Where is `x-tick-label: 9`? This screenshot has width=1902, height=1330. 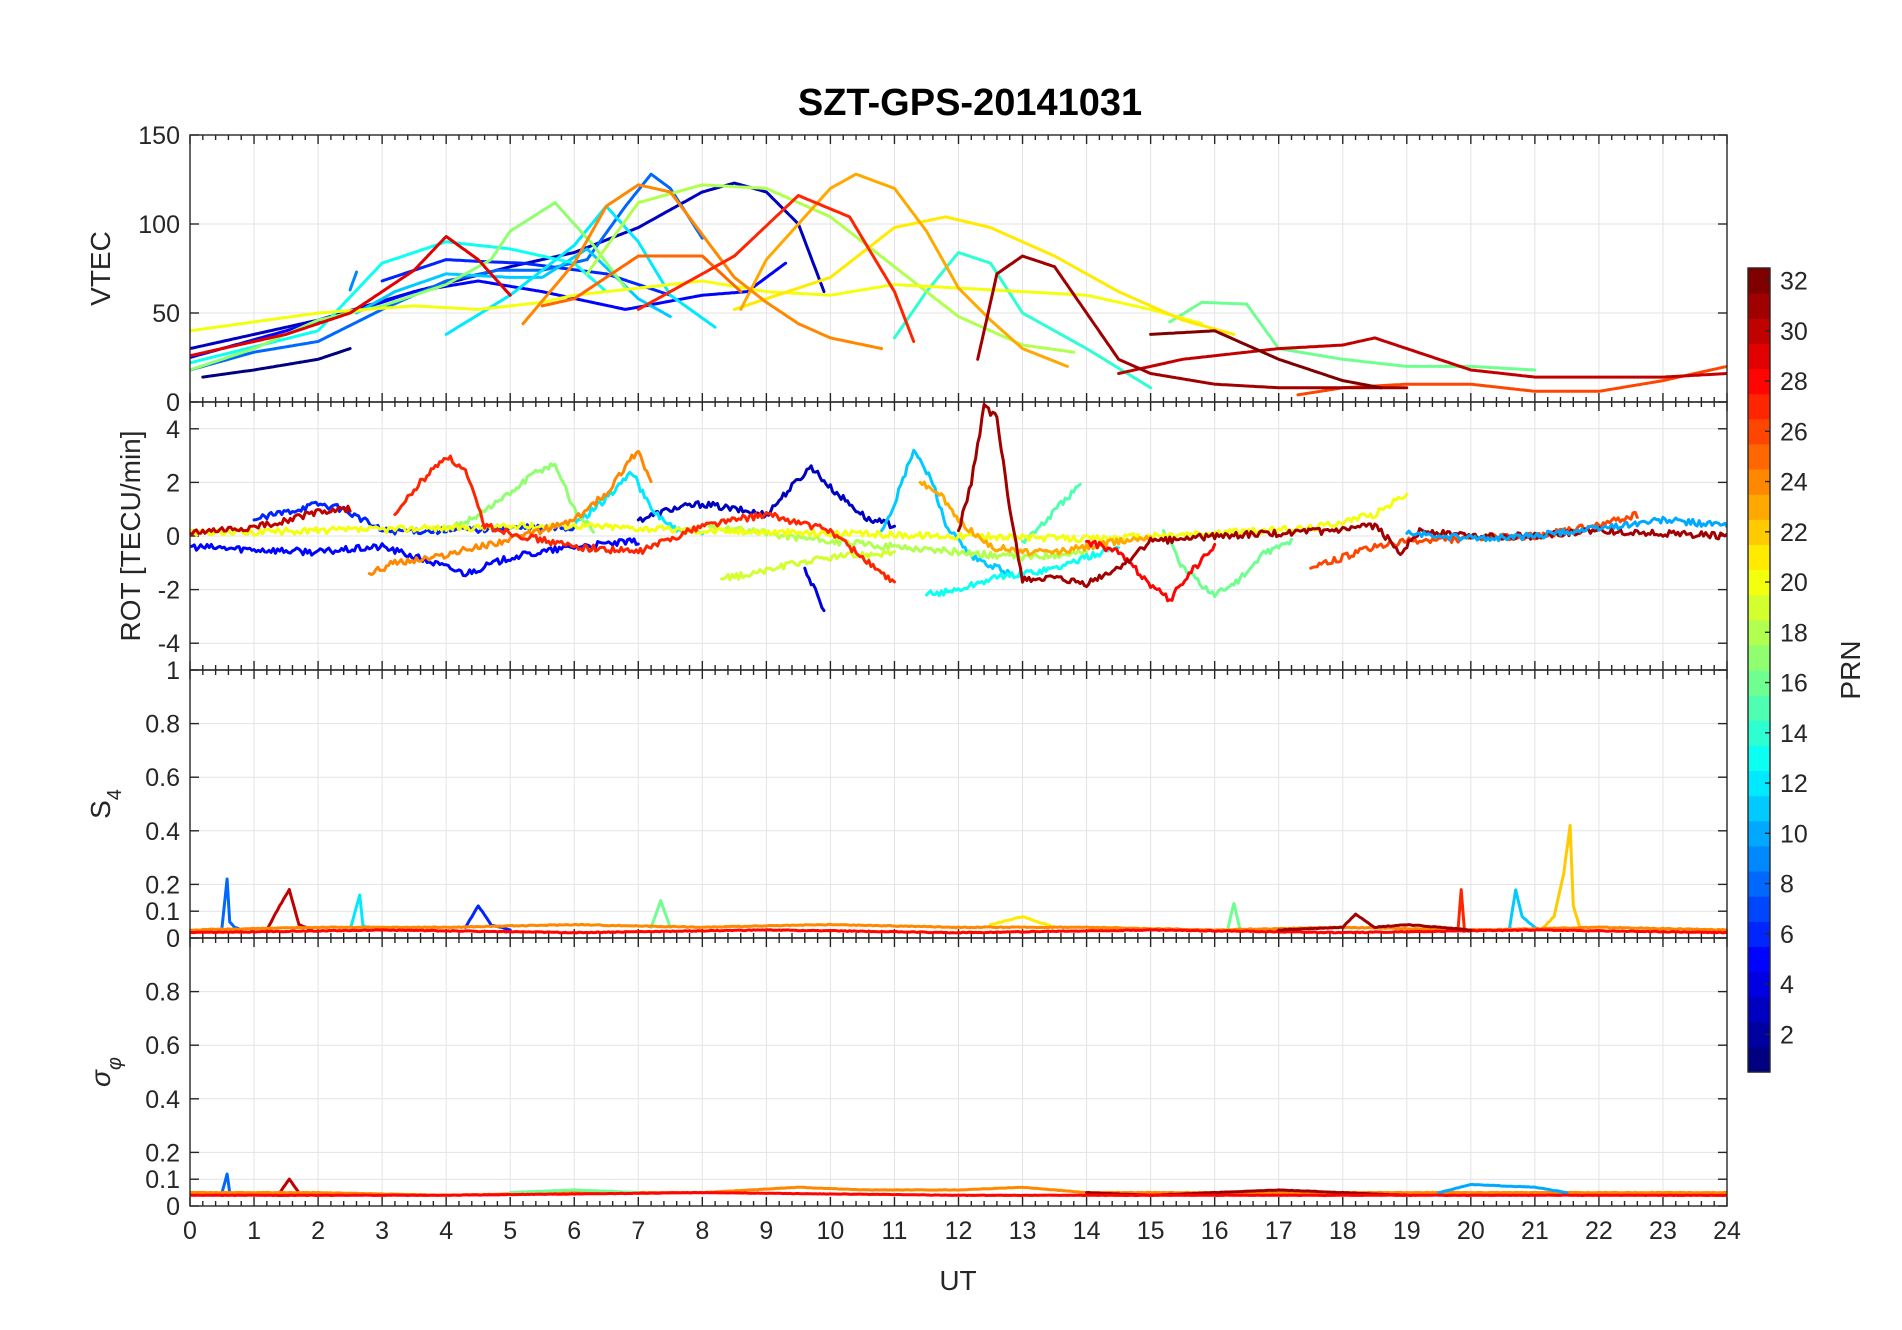 x-tick-label: 9 is located at coordinates (766, 1231).